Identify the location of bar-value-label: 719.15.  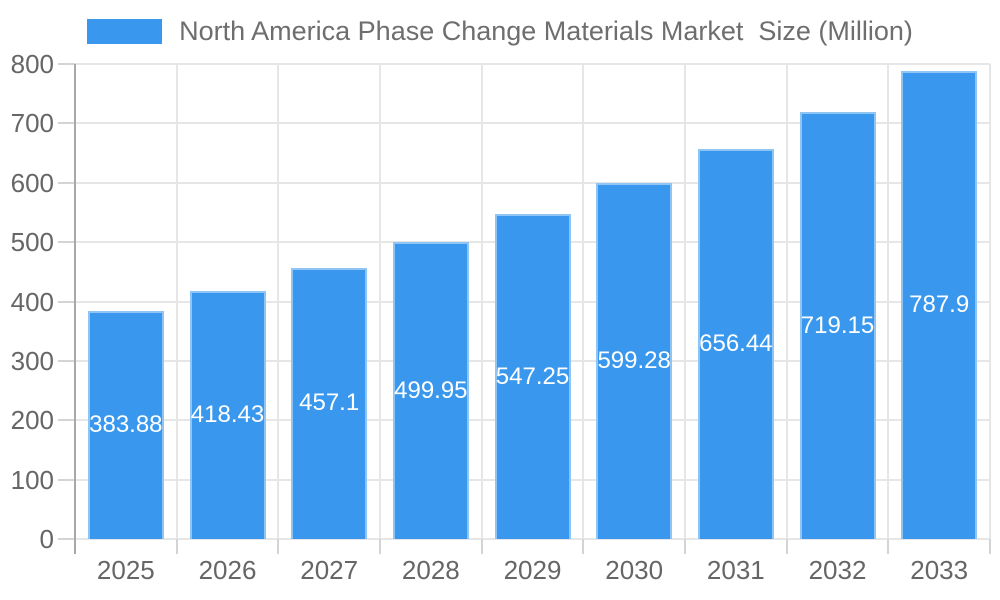
(837, 325).